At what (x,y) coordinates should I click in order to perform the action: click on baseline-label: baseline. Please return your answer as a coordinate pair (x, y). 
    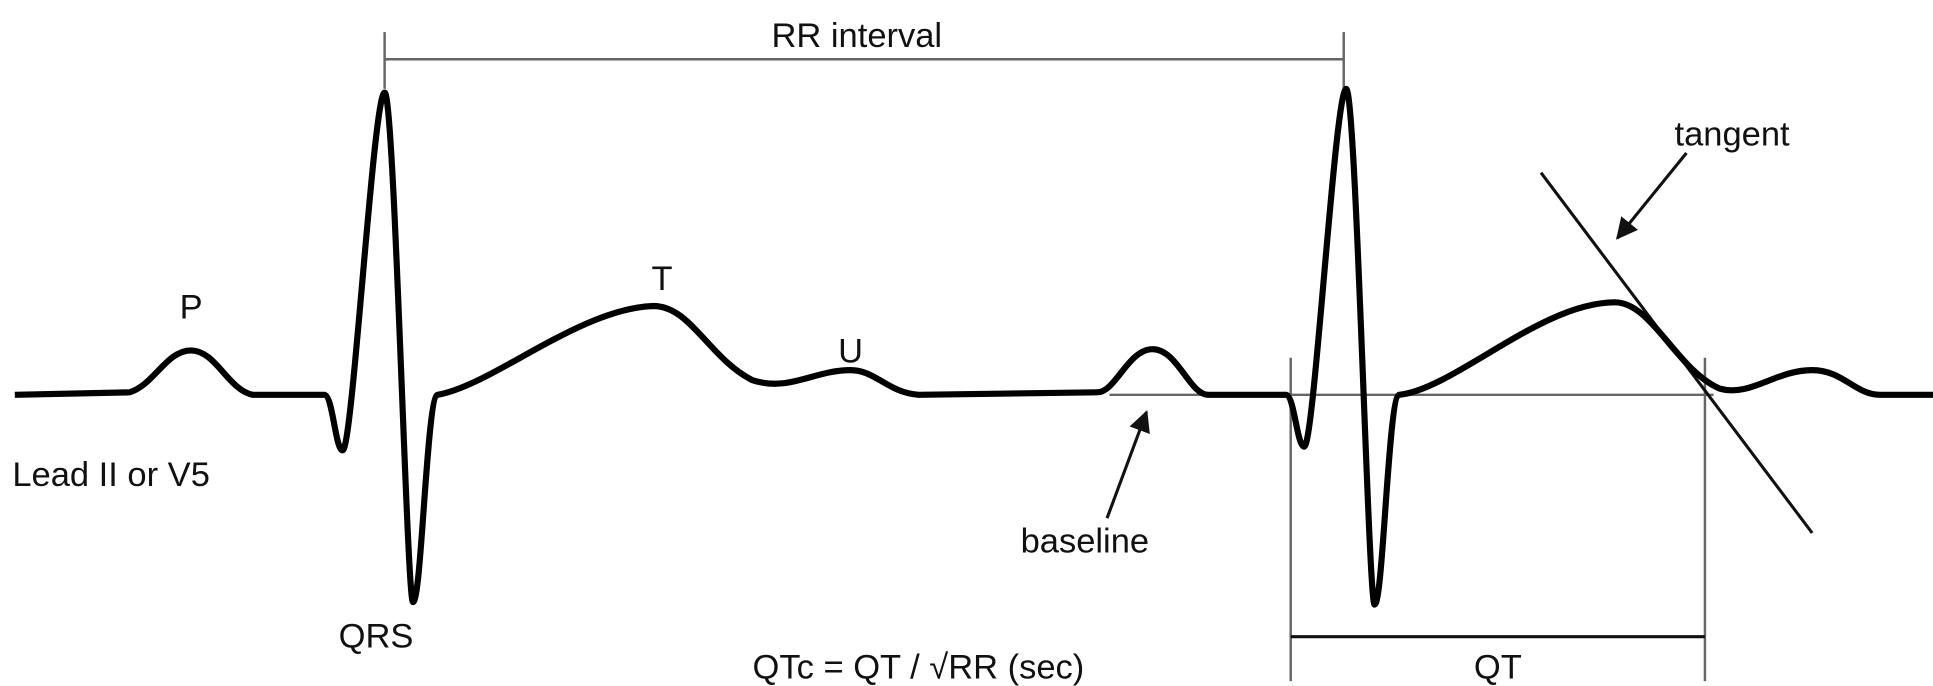
    Looking at the image, I should click on (1085, 542).